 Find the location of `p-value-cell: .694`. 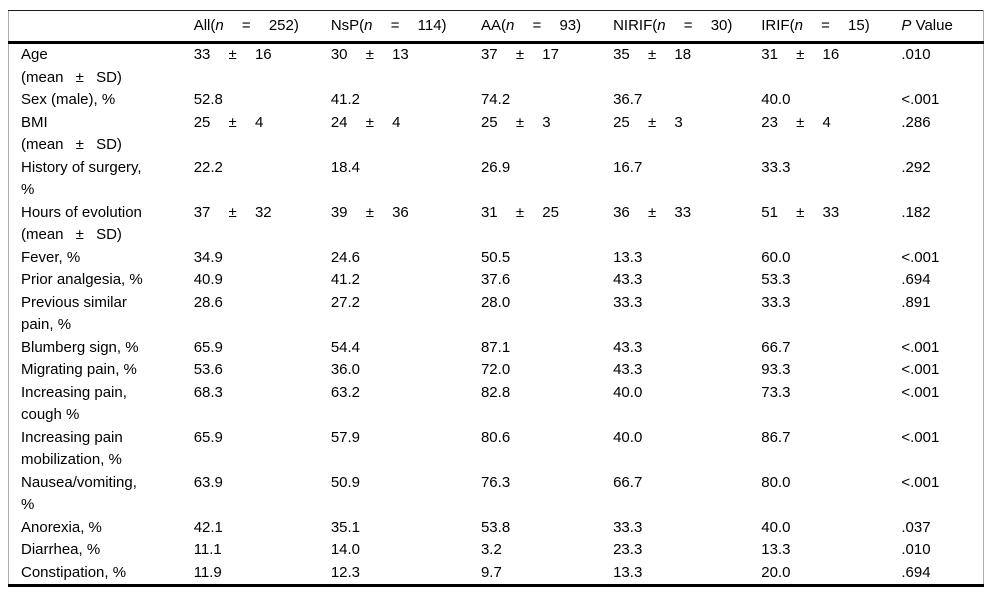

p-value-cell: .694 is located at coordinates (916, 572).